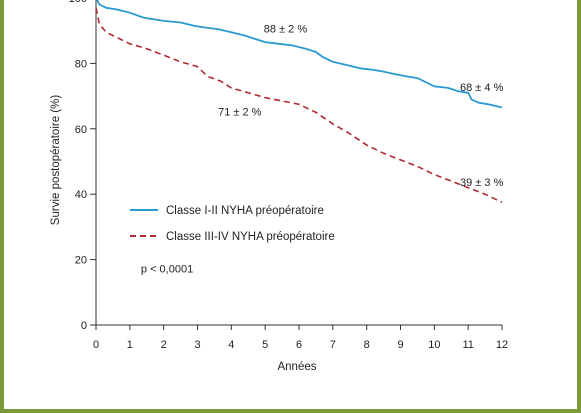  Describe the element at coordinates (81, 130) in the screenshot. I see `y-tick-label: 60` at that location.